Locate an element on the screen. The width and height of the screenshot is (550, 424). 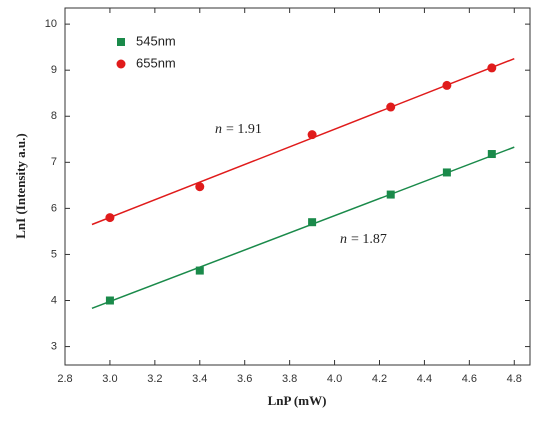
y-tick-label: 7 is located at coordinates (54, 162).